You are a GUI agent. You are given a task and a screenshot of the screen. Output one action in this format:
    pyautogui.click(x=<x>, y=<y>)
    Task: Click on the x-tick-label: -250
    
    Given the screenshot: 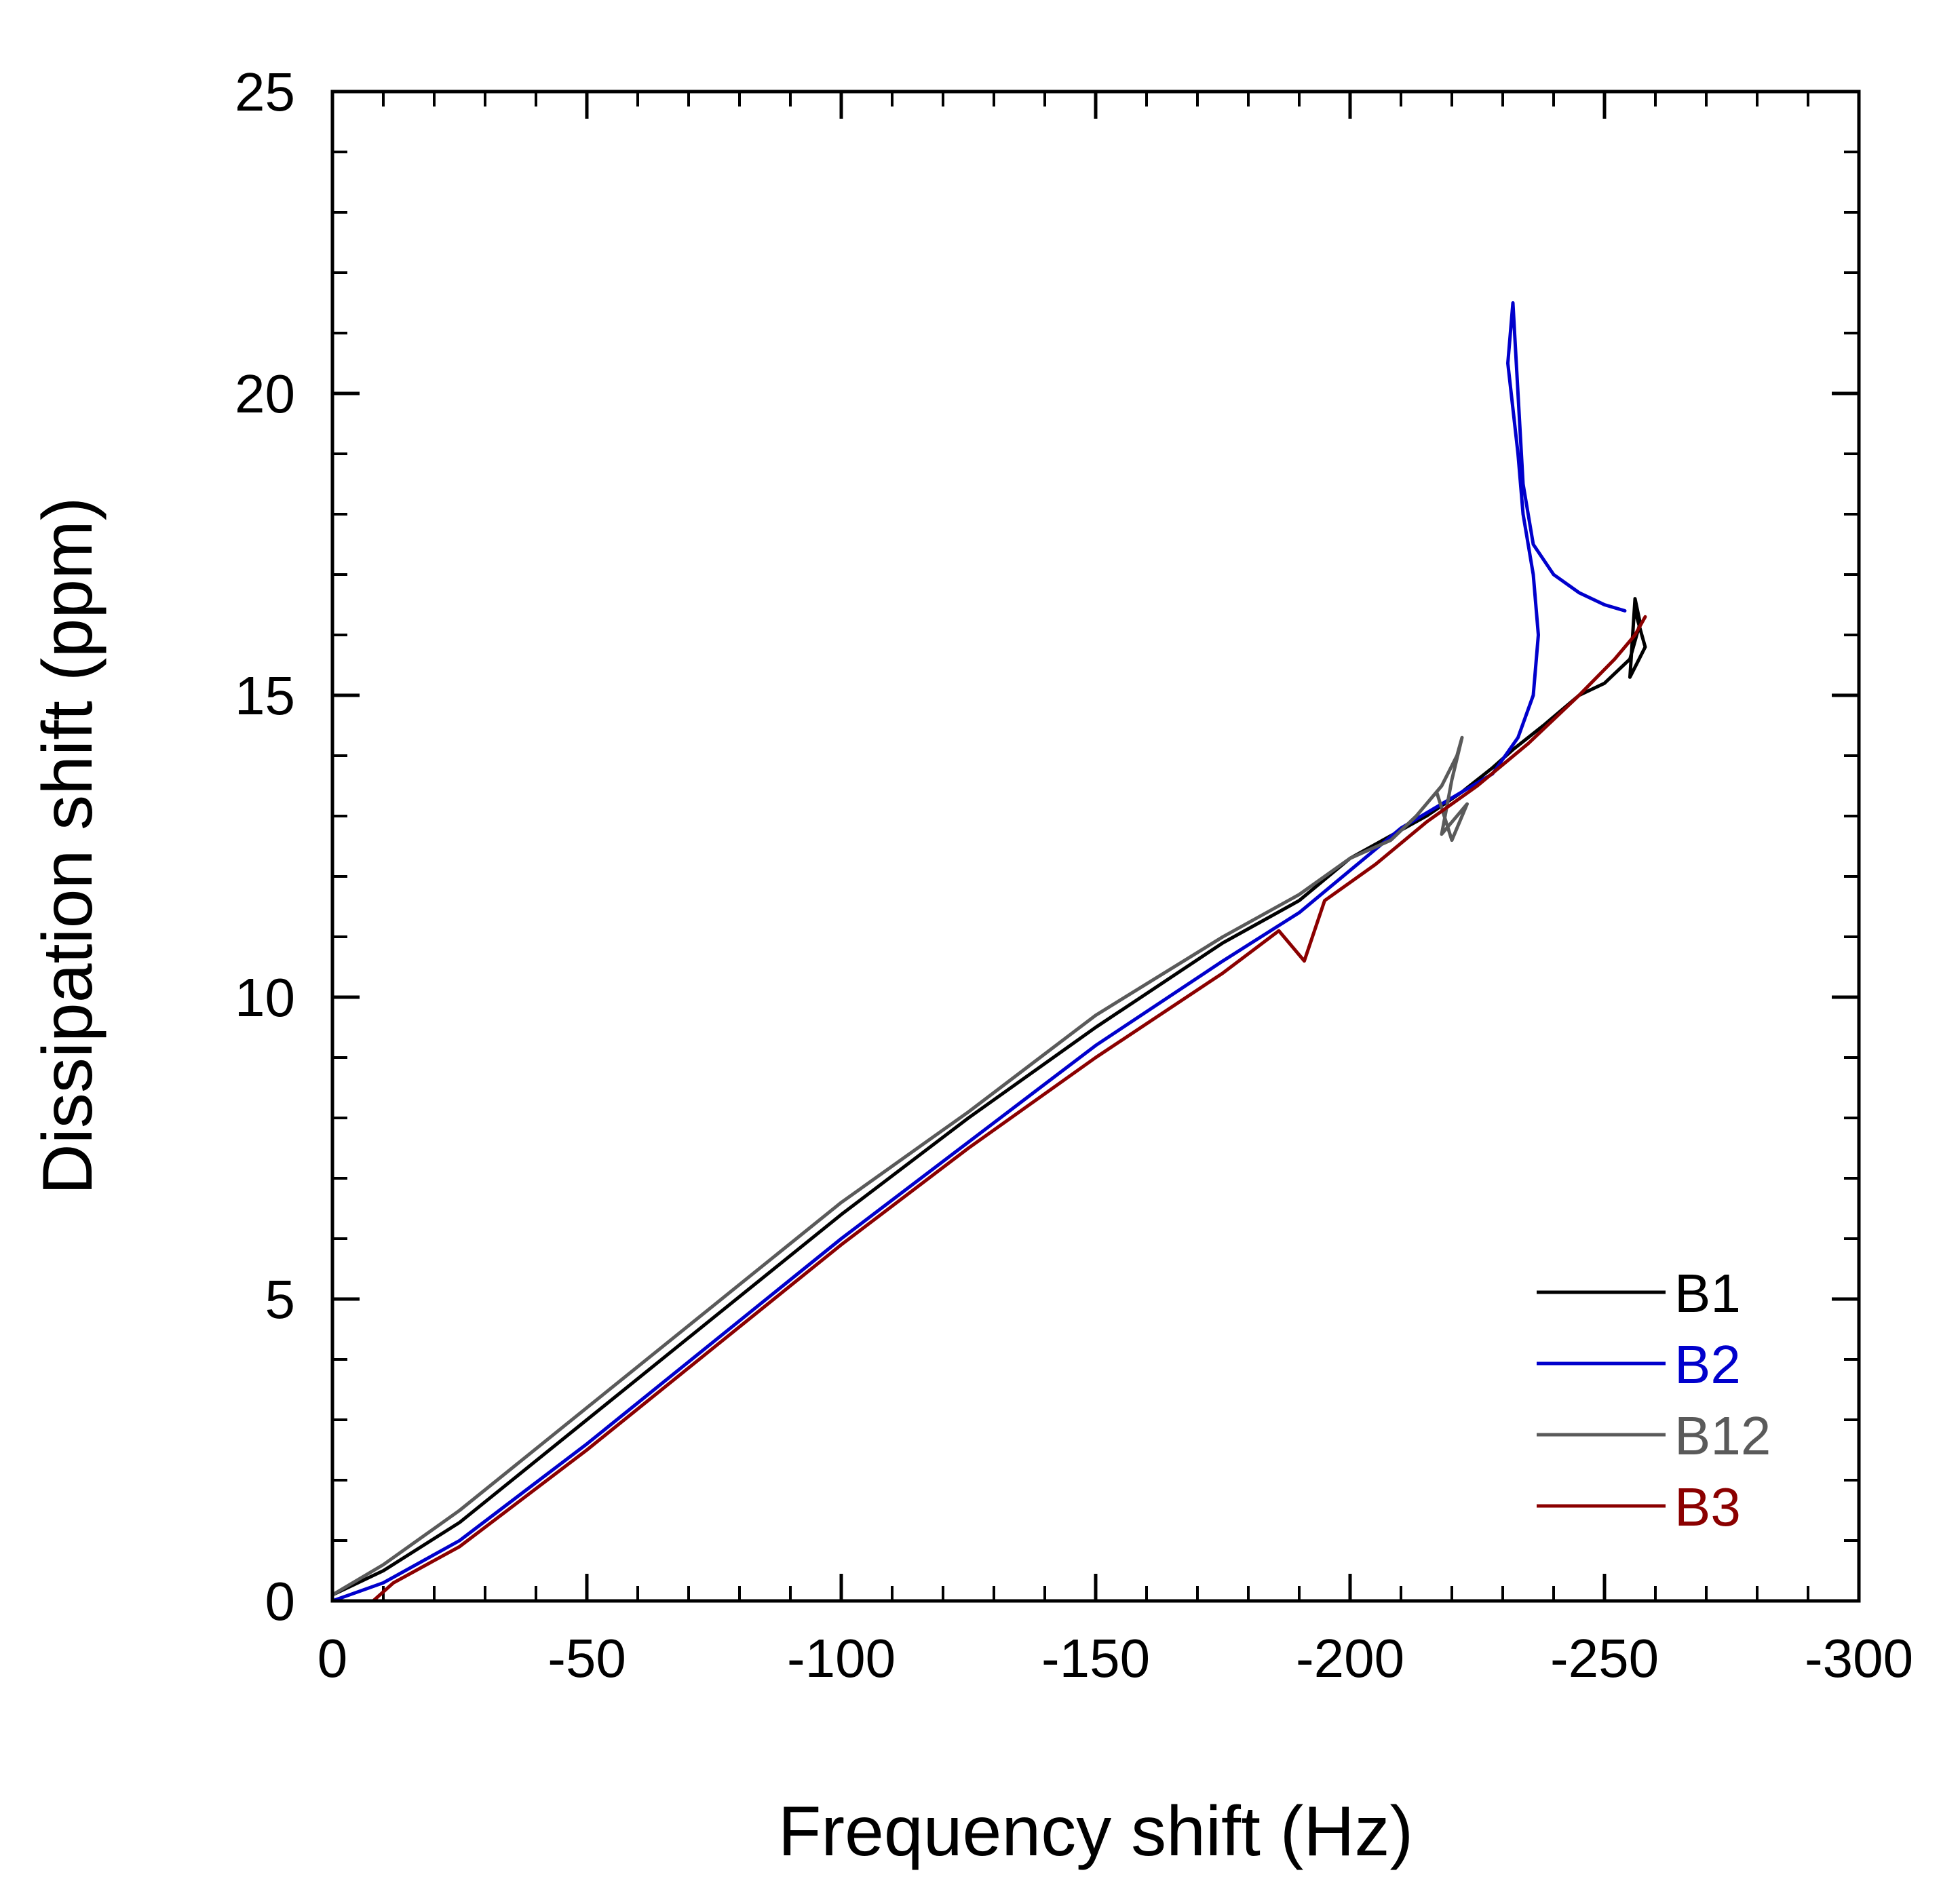 What is the action you would take?
    pyautogui.click(x=1604, y=1658)
    